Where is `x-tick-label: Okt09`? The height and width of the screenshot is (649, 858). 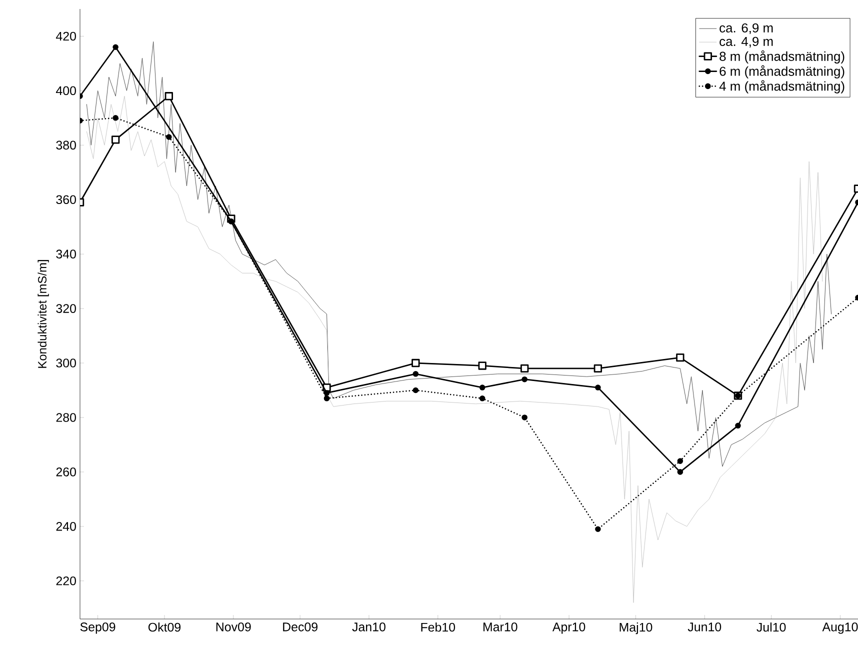 x-tick-label: Okt09 is located at coordinates (164, 627).